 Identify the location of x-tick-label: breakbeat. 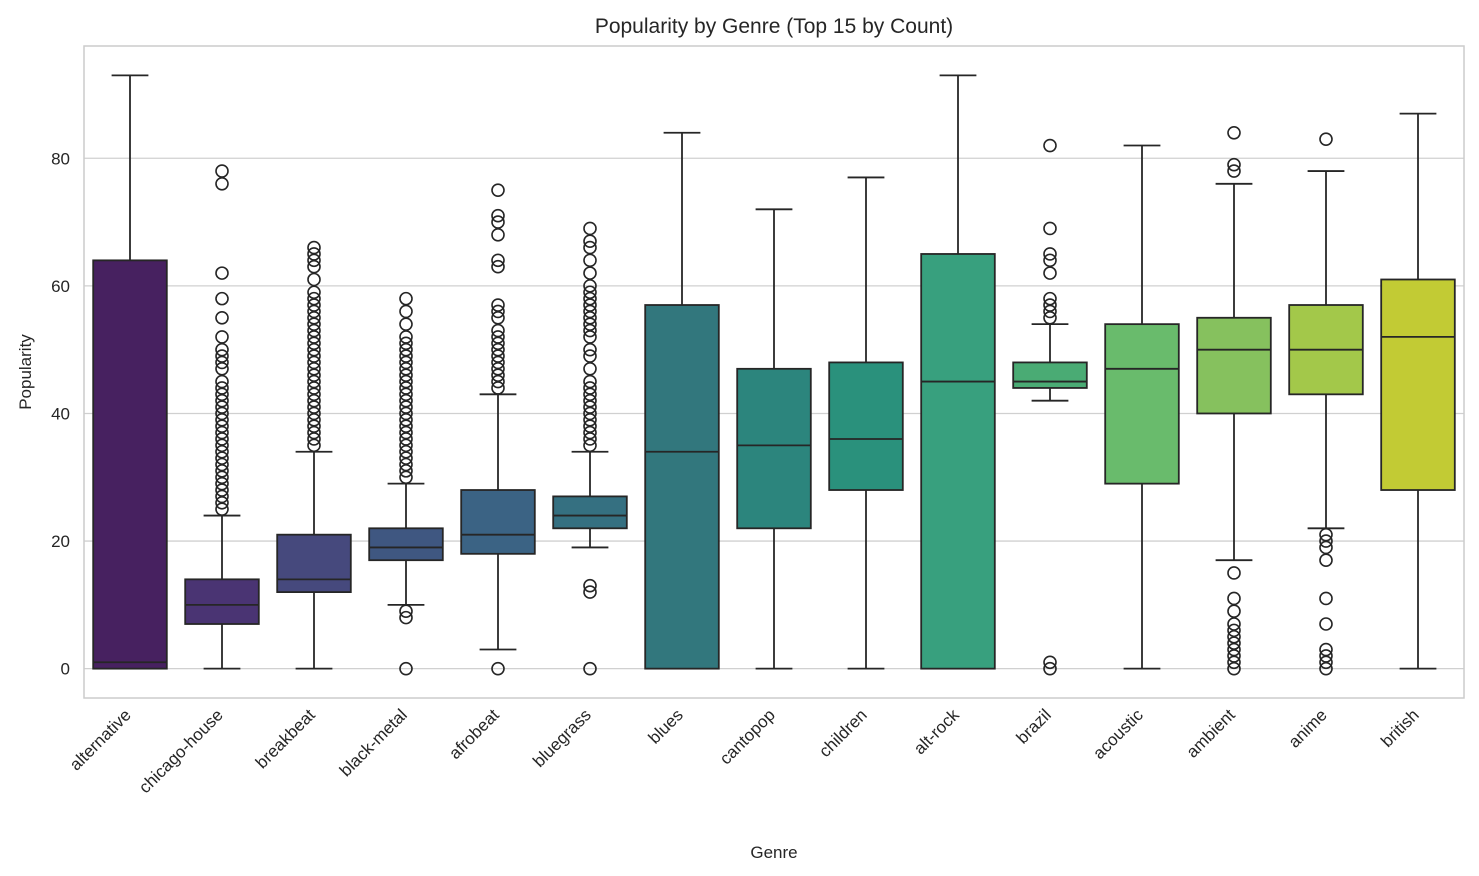
(285, 738).